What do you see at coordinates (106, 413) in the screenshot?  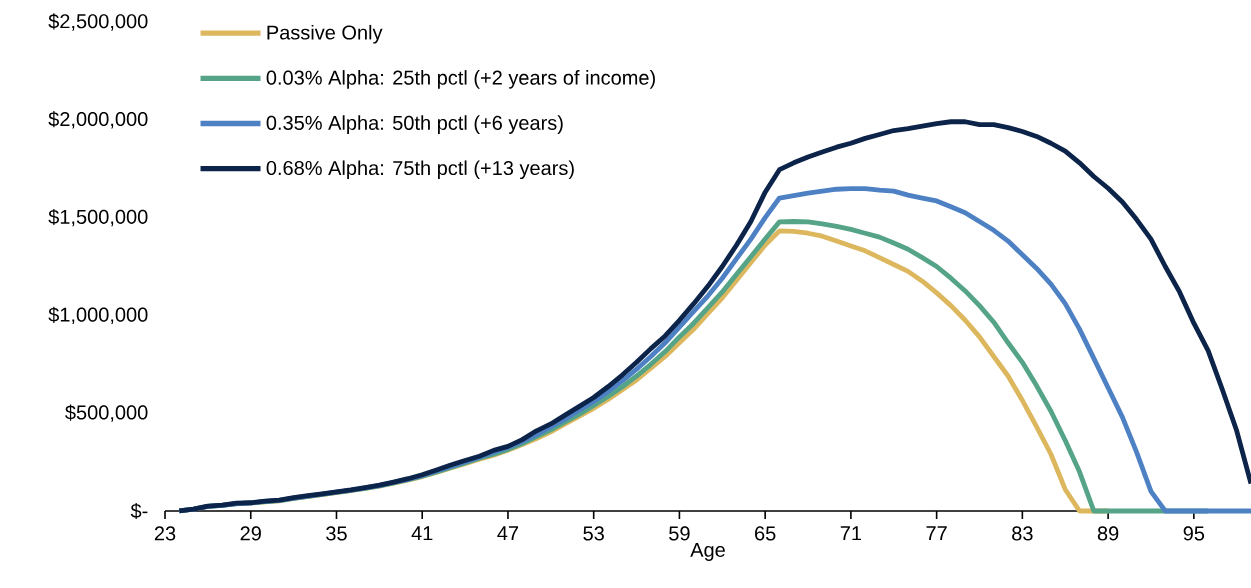 I see `y-tick-label: $500,000` at bounding box center [106, 413].